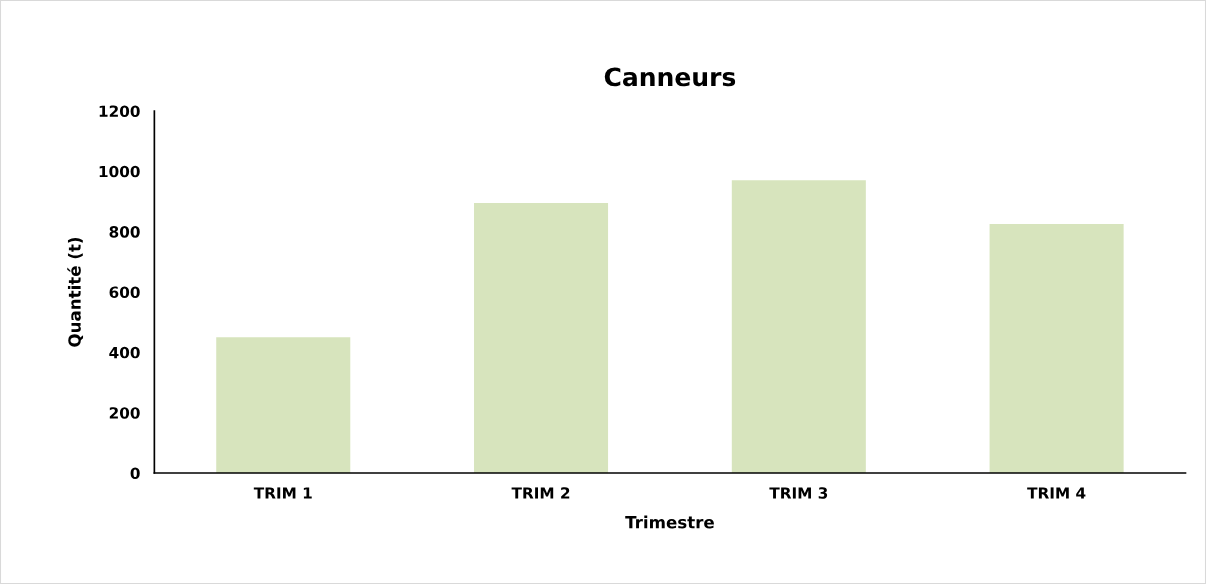  What do you see at coordinates (124, 292) in the screenshot?
I see `y-tick-label: 600` at bounding box center [124, 292].